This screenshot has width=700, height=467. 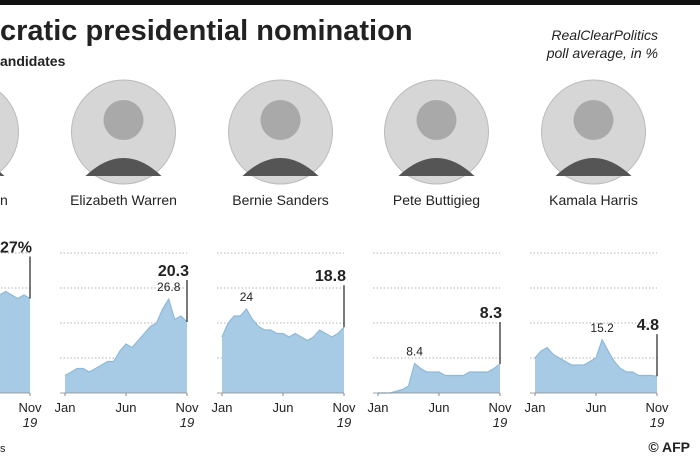 What do you see at coordinates (169, 287) in the screenshot?
I see `value-label: 26.8` at bounding box center [169, 287].